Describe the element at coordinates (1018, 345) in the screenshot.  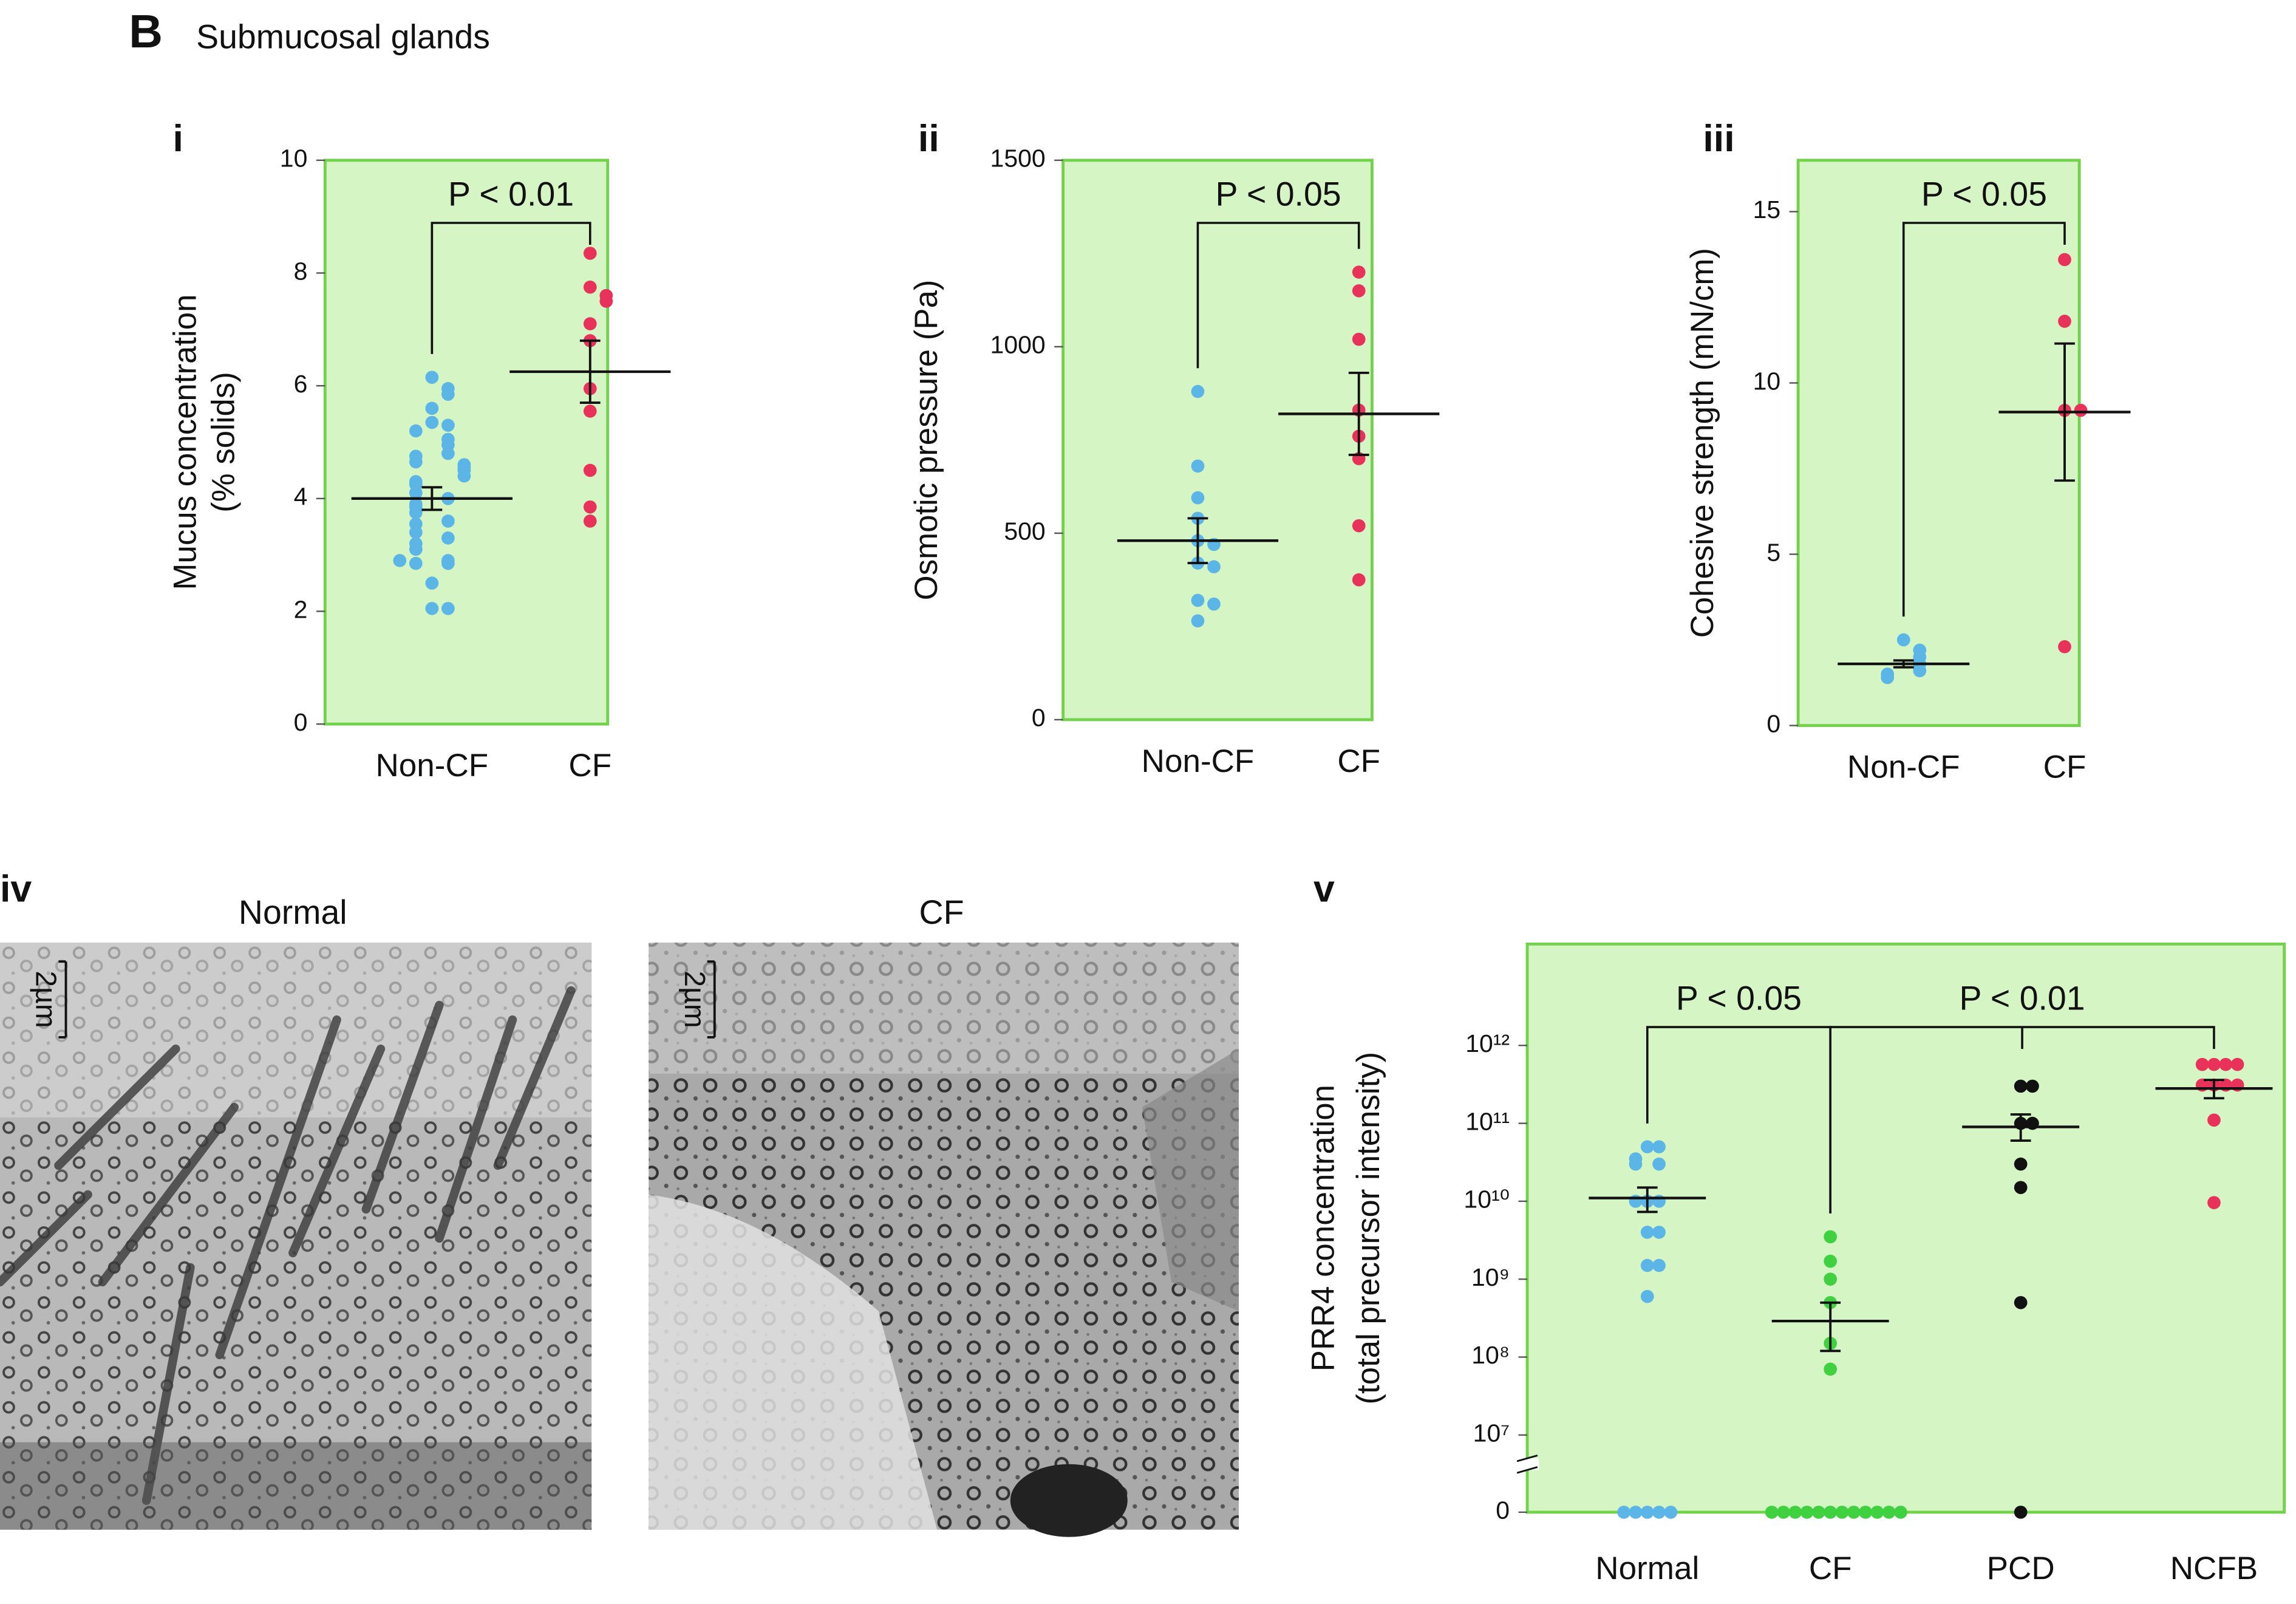
I see `y-tick-label: 1000` at that location.